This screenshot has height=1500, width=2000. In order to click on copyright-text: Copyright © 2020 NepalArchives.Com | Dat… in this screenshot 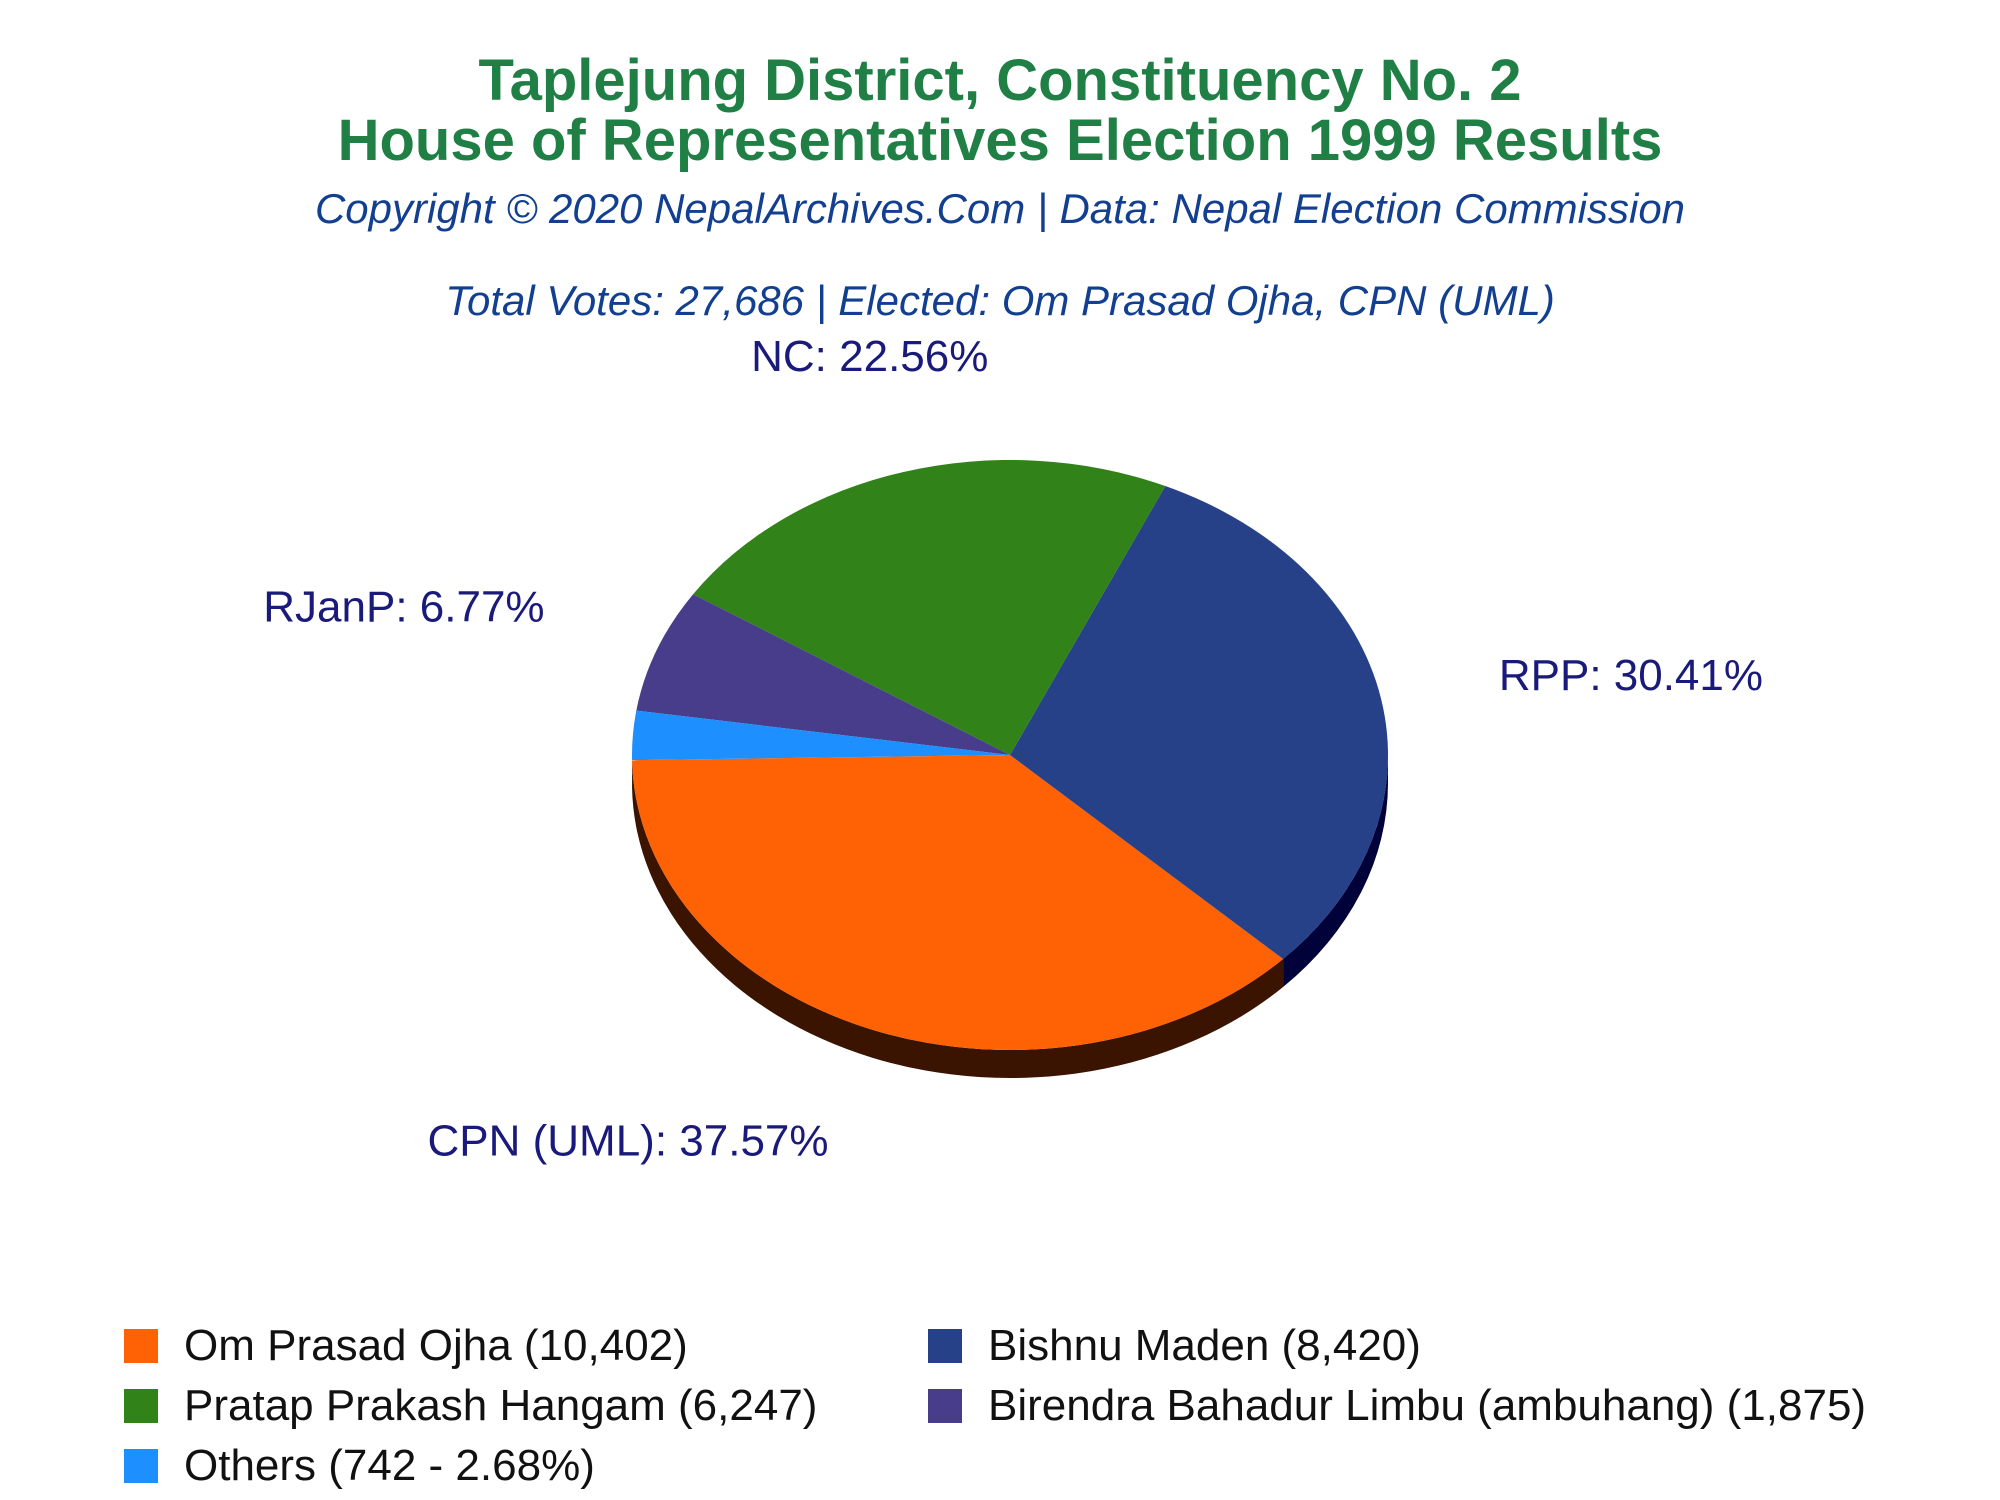, I will do `click(1000, 208)`.